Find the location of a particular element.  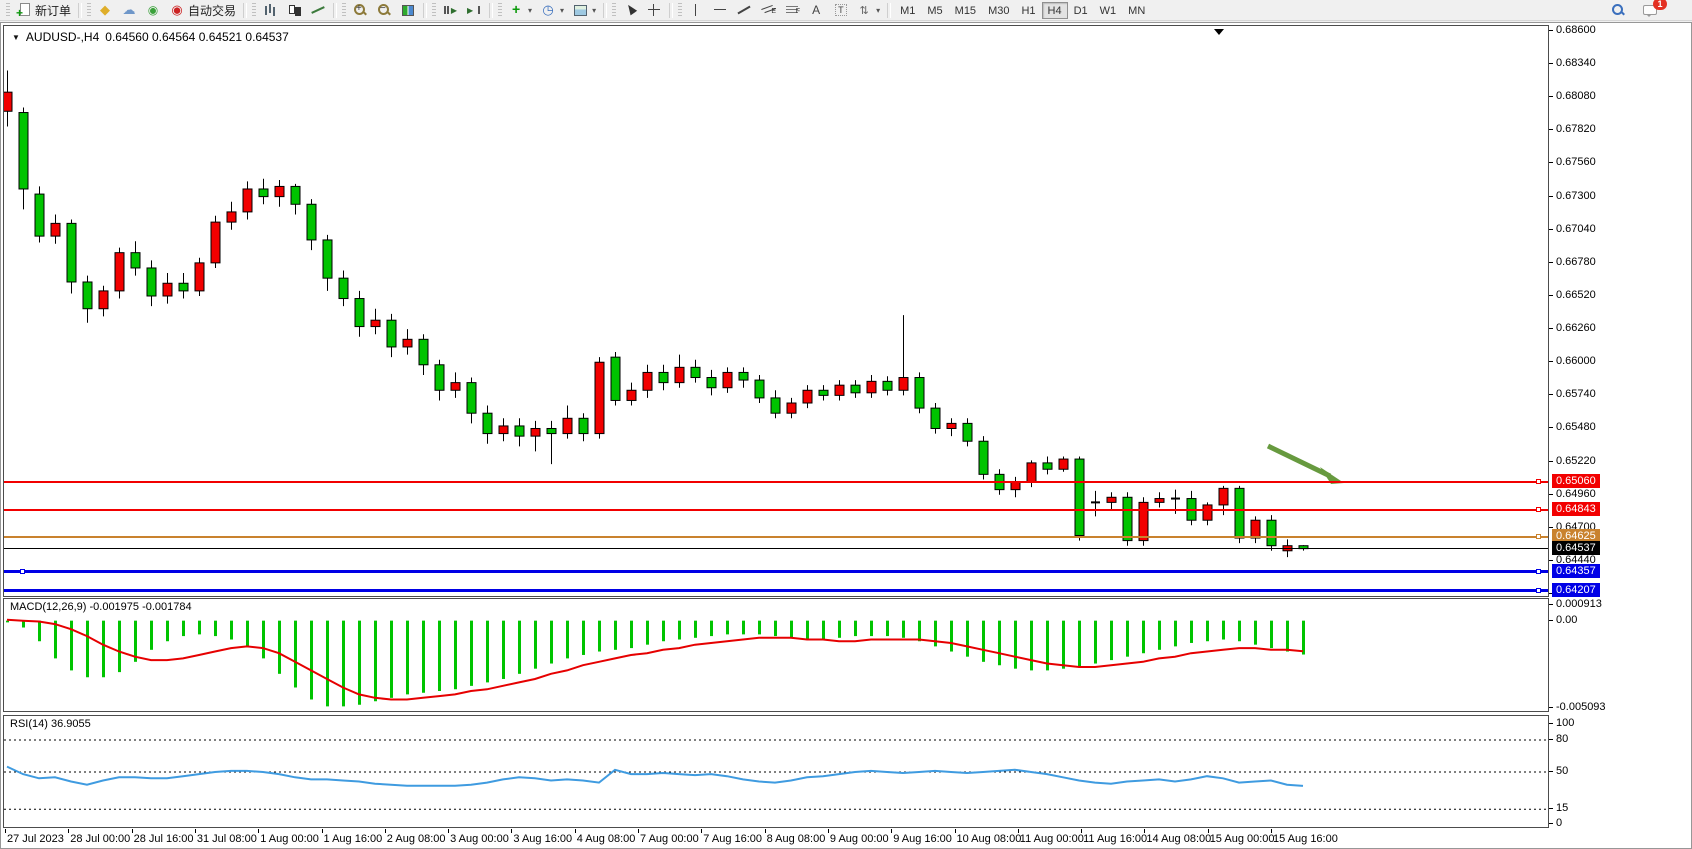

toolbar-grip is located at coordinates (344, 10).